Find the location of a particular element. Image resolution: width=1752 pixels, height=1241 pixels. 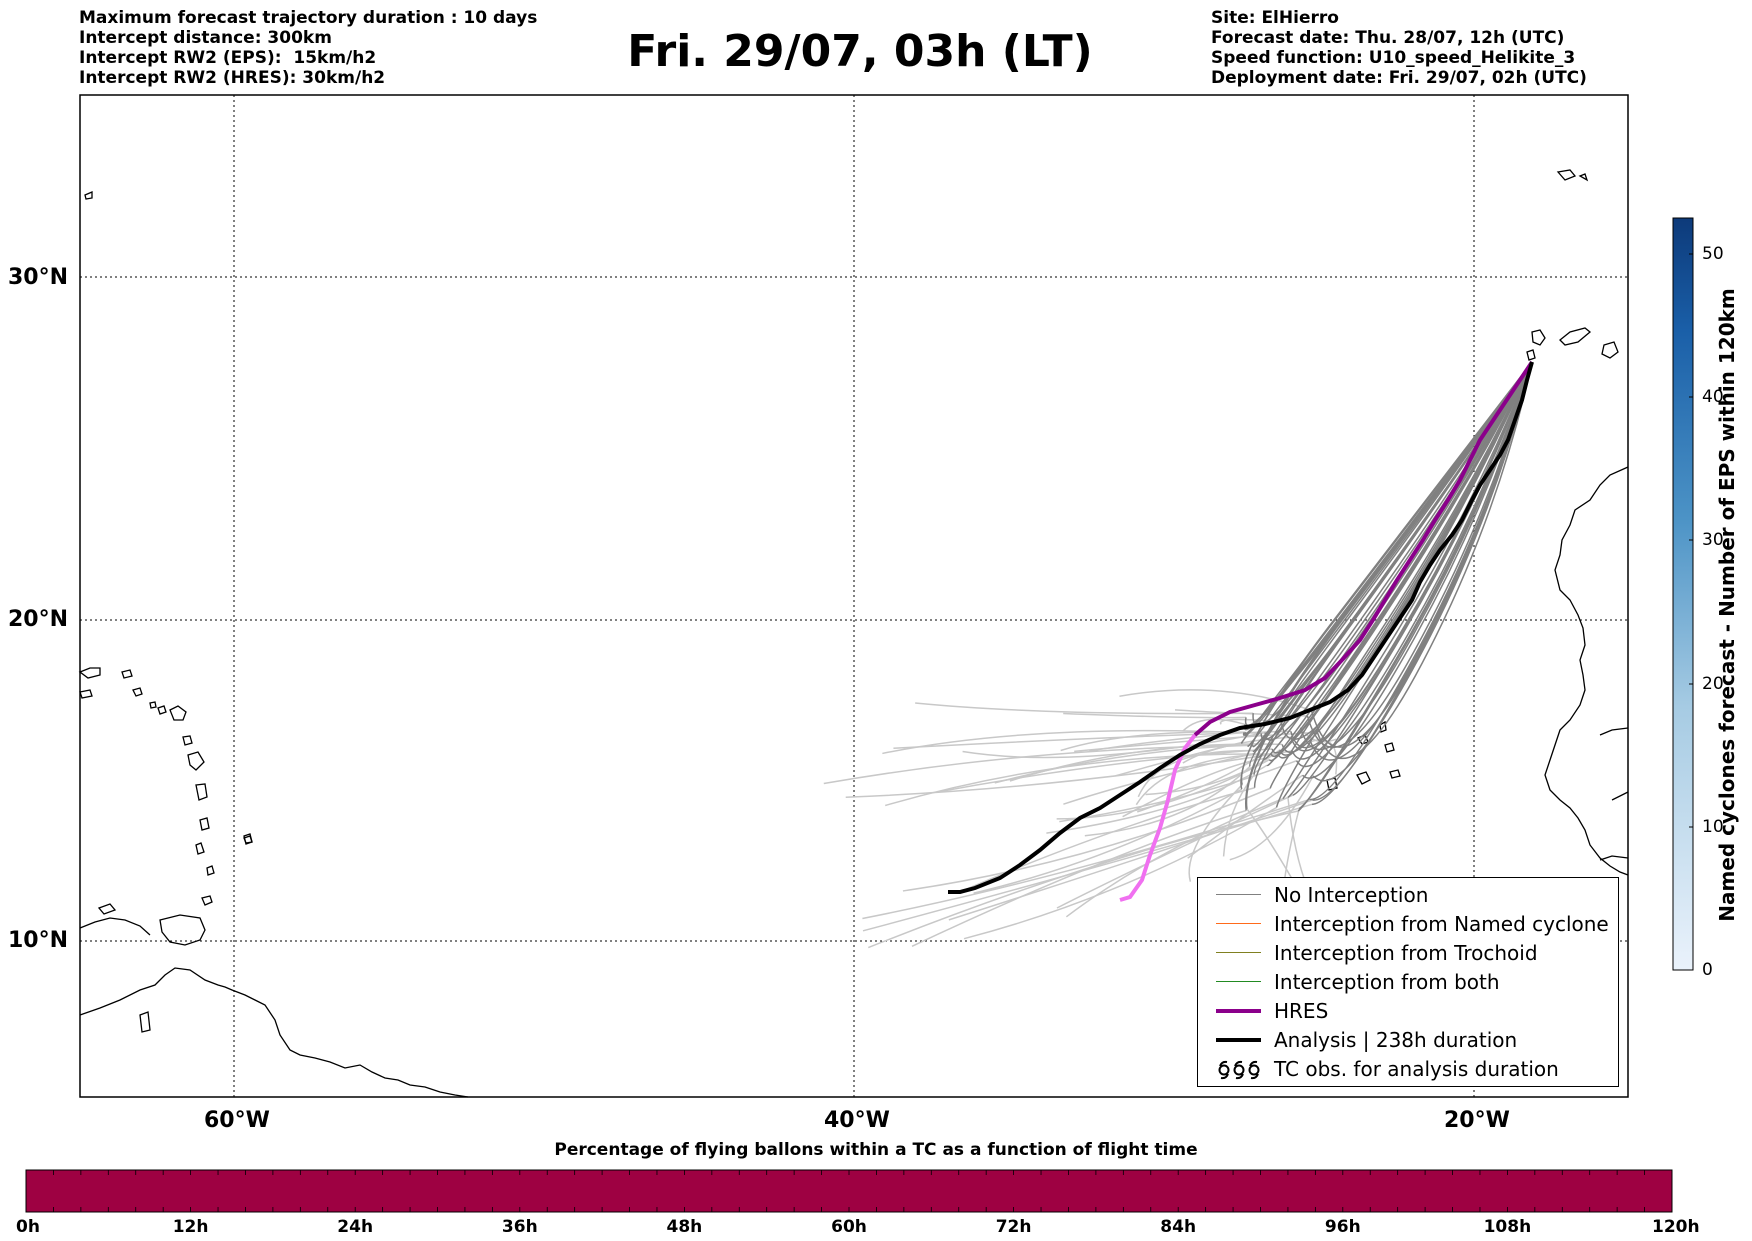

page-title: Fri. 29/07, 03h (LT) is located at coordinates (860, 51).